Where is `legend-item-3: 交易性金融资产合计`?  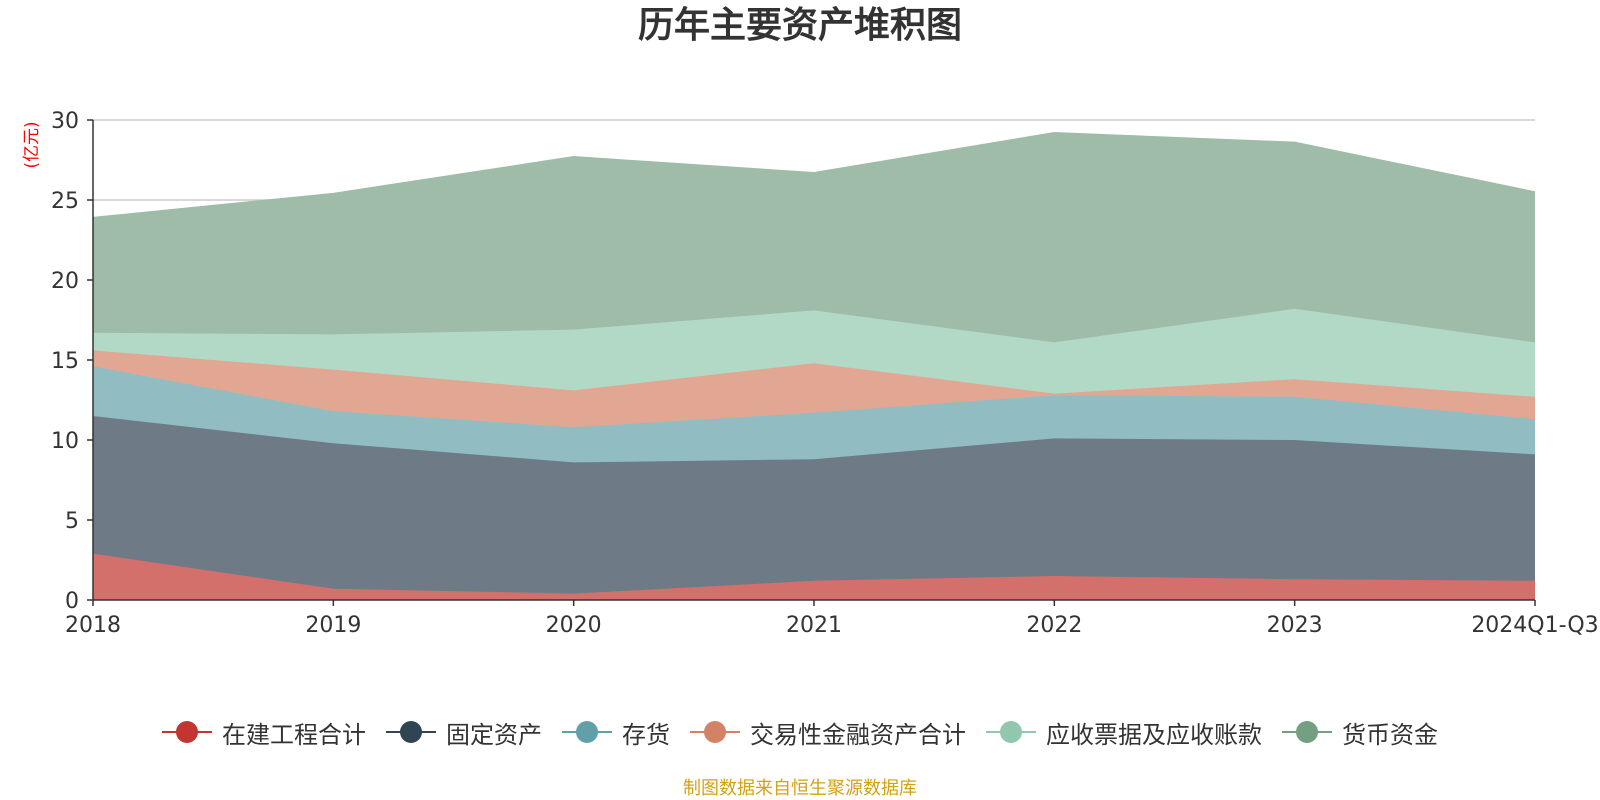
legend-item-3: 交易性金融资产合计 is located at coordinates (828, 732).